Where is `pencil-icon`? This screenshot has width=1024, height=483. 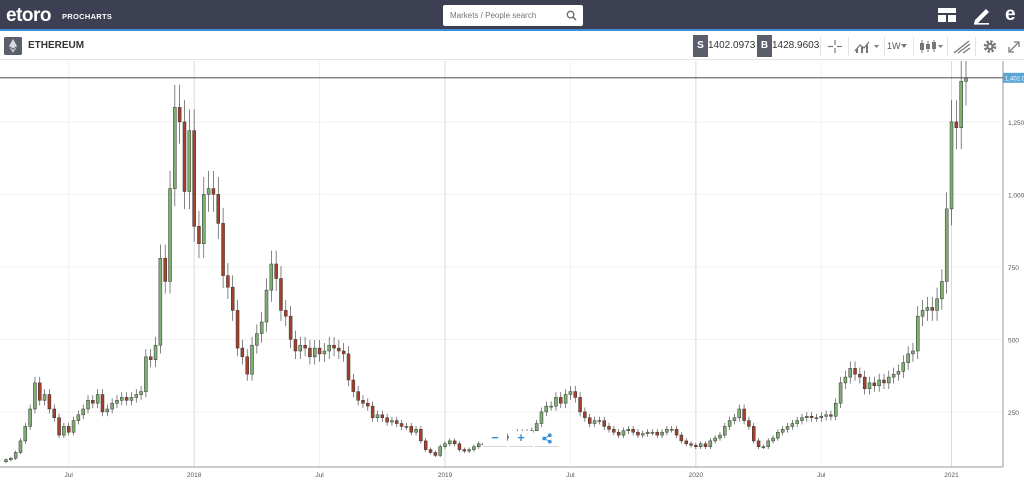 pencil-icon is located at coordinates (982, 15).